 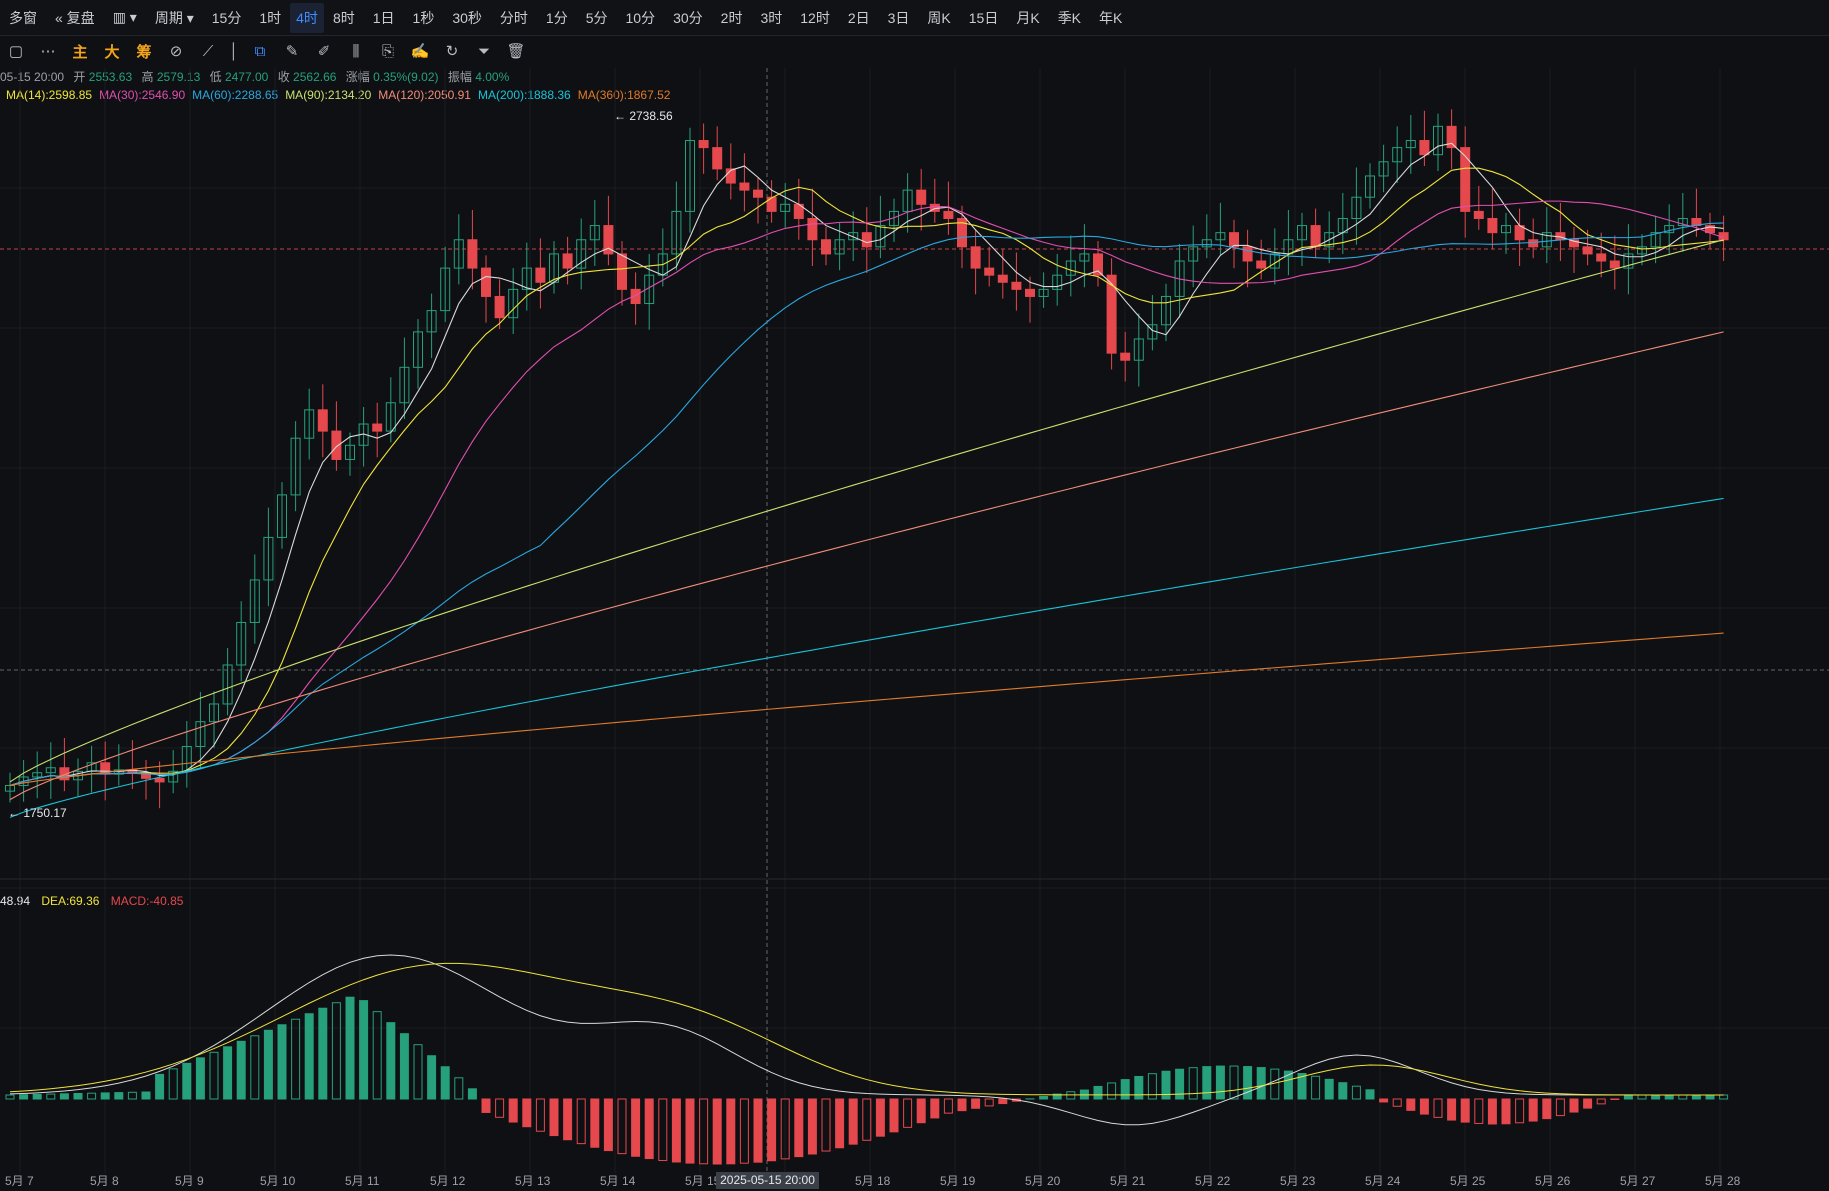 What do you see at coordinates (688, 17) in the screenshot?
I see `period-15: 30分` at bounding box center [688, 17].